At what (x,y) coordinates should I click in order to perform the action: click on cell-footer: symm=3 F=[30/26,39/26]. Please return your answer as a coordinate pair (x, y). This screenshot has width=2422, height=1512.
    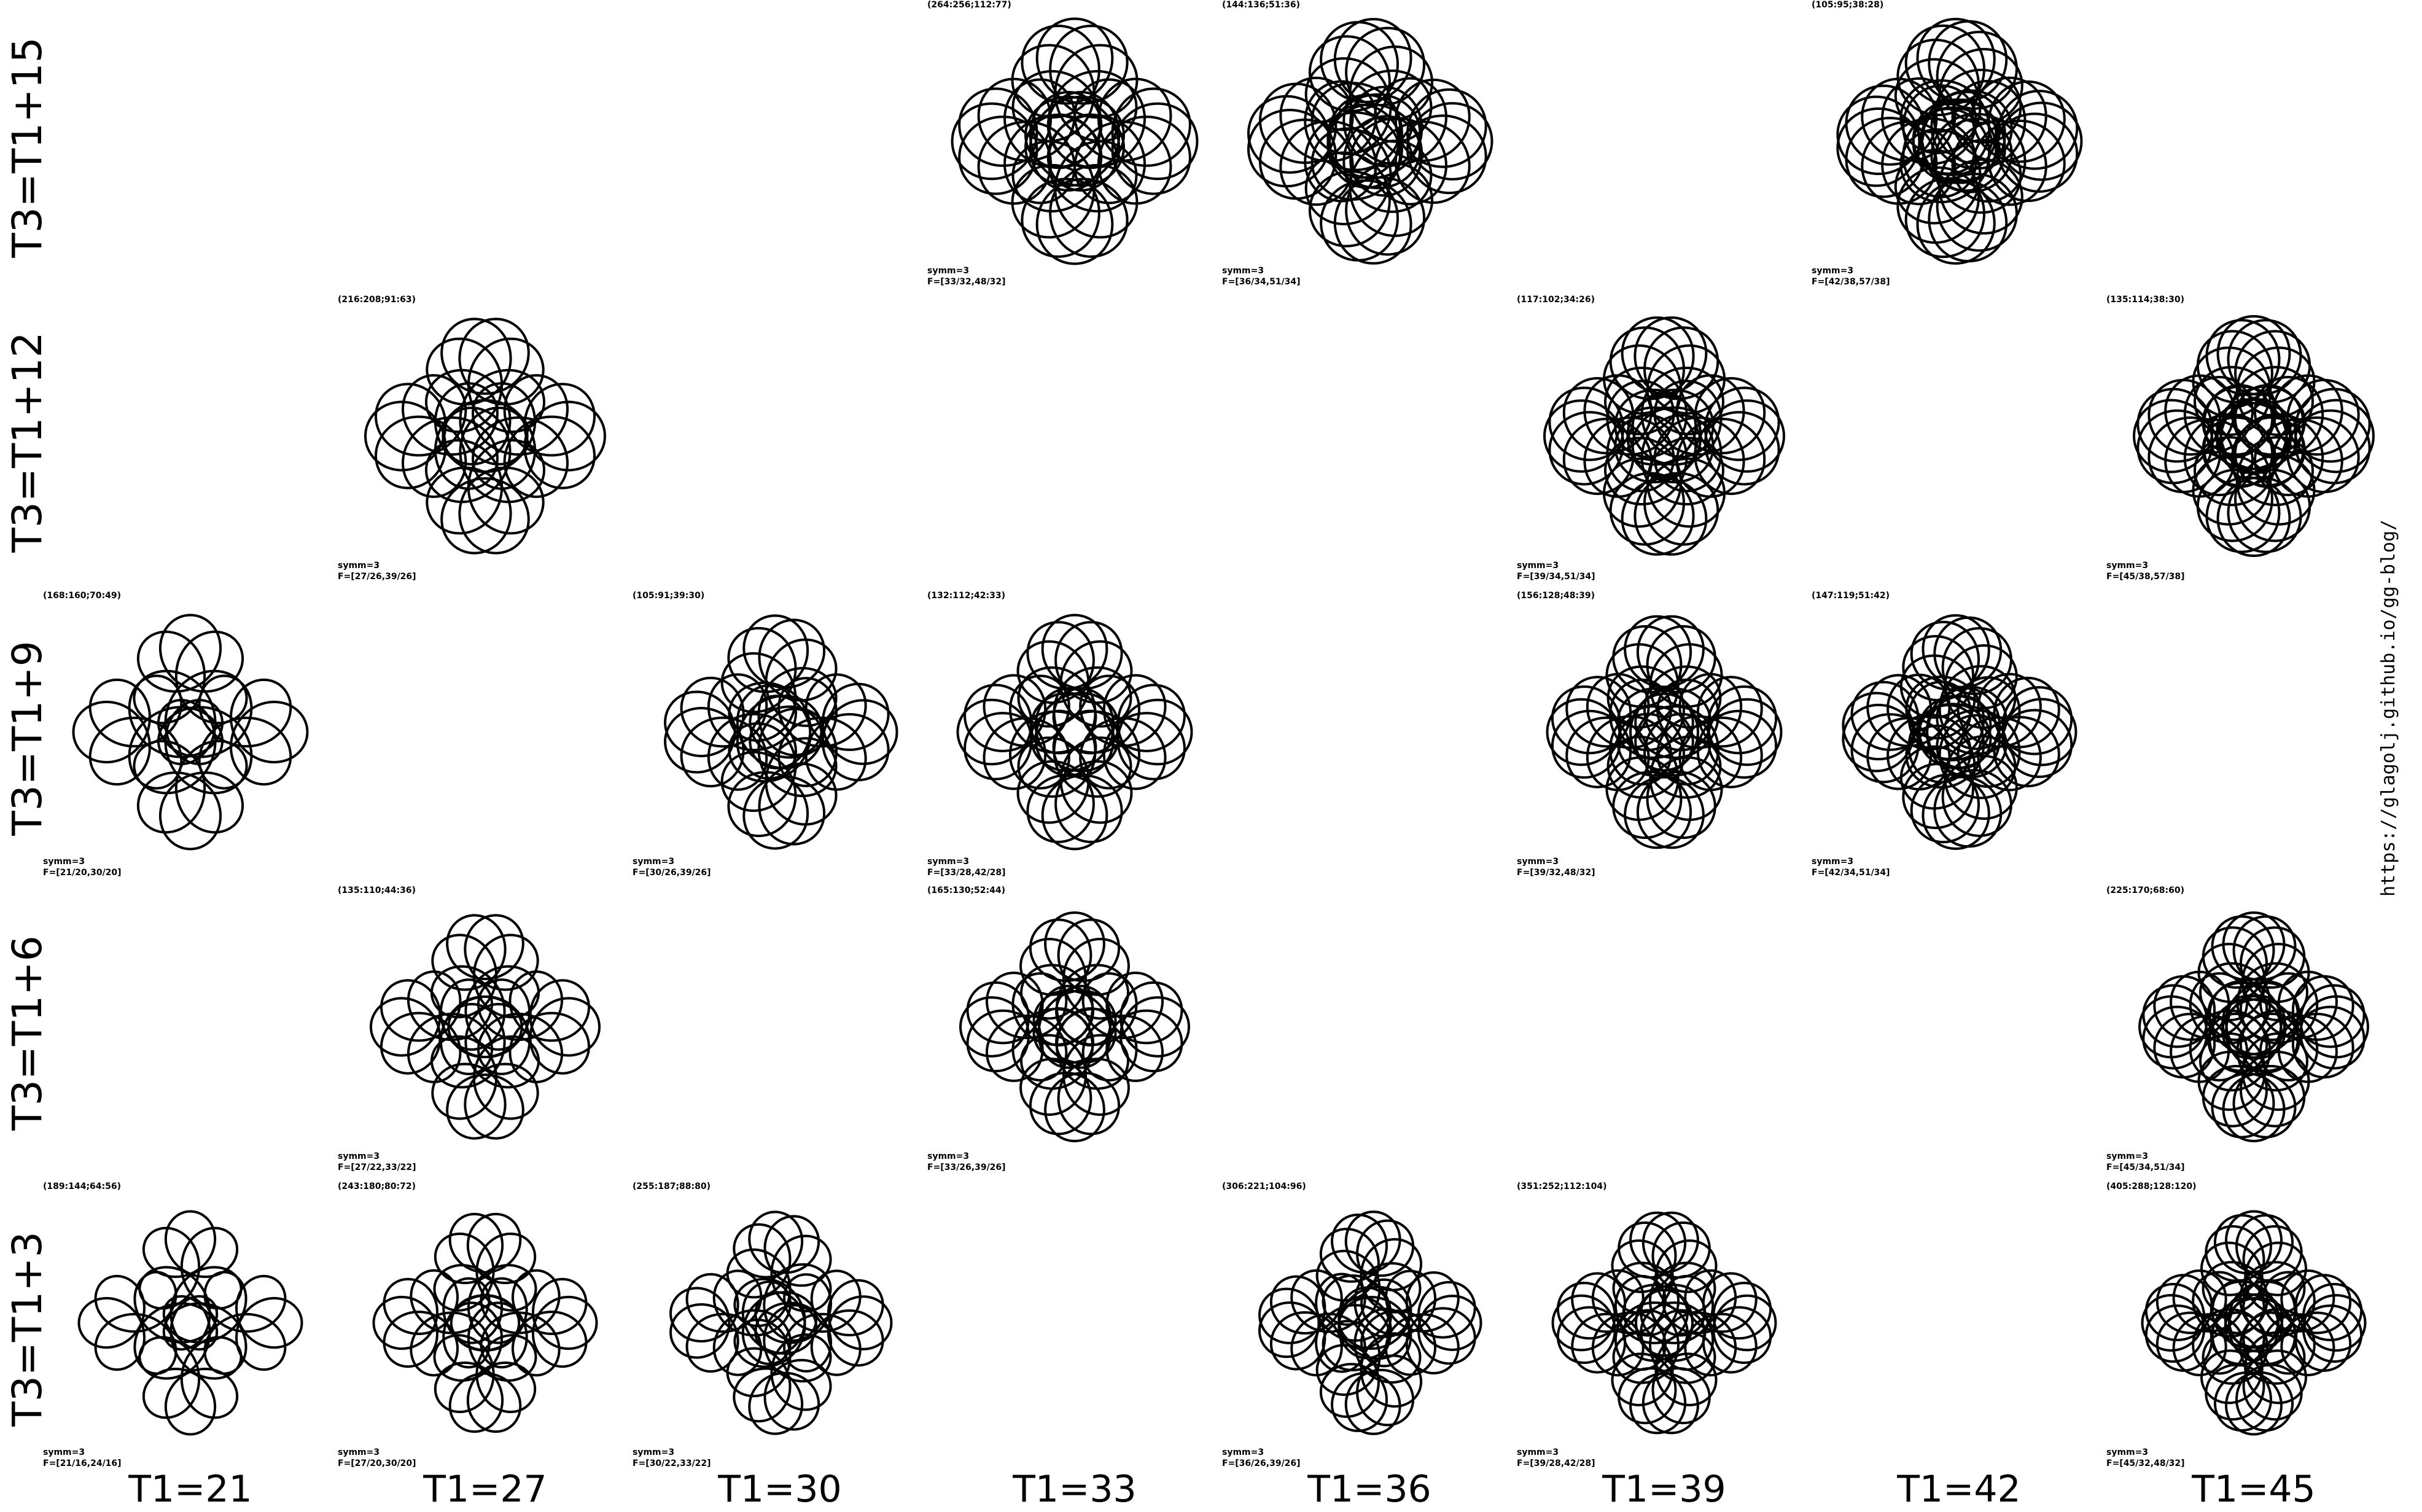
    Looking at the image, I should click on (672, 867).